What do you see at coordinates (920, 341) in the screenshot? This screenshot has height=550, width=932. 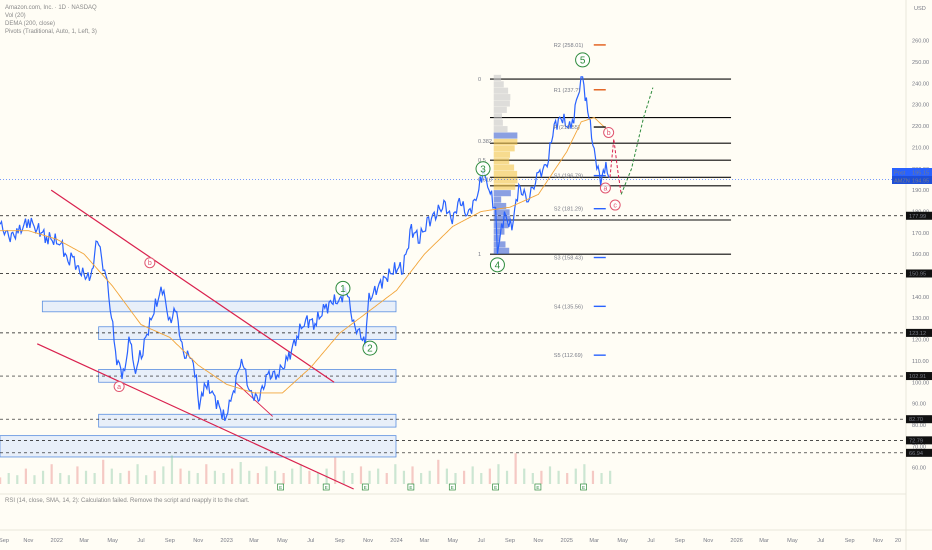 I see `y-tick-label: 120.00` at bounding box center [920, 341].